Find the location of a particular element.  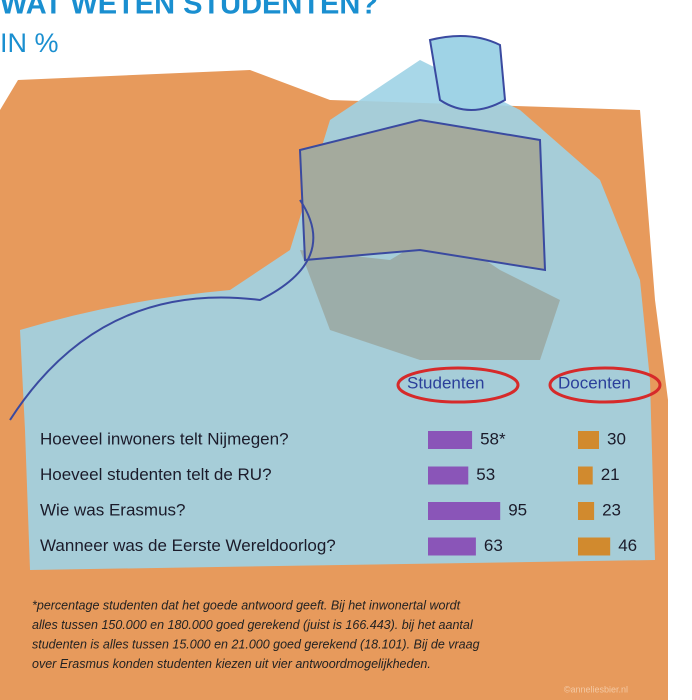

value-label: 30 is located at coordinates (616, 438).